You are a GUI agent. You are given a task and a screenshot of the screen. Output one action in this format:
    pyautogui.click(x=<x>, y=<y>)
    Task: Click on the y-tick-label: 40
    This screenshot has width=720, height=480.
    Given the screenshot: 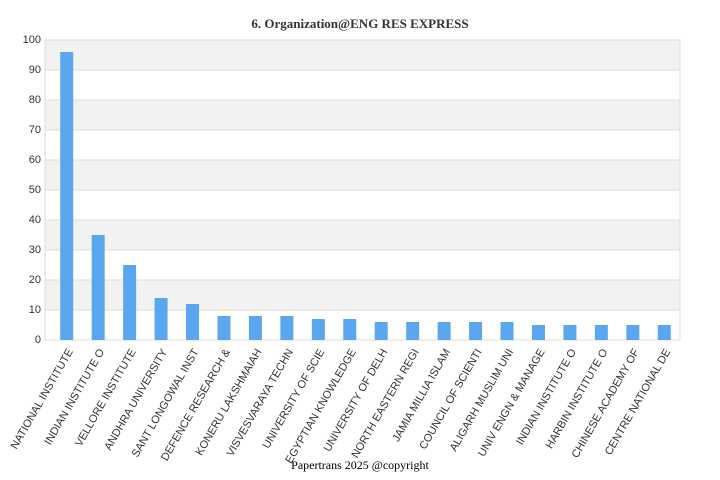 What is the action you would take?
    pyautogui.click(x=35, y=220)
    